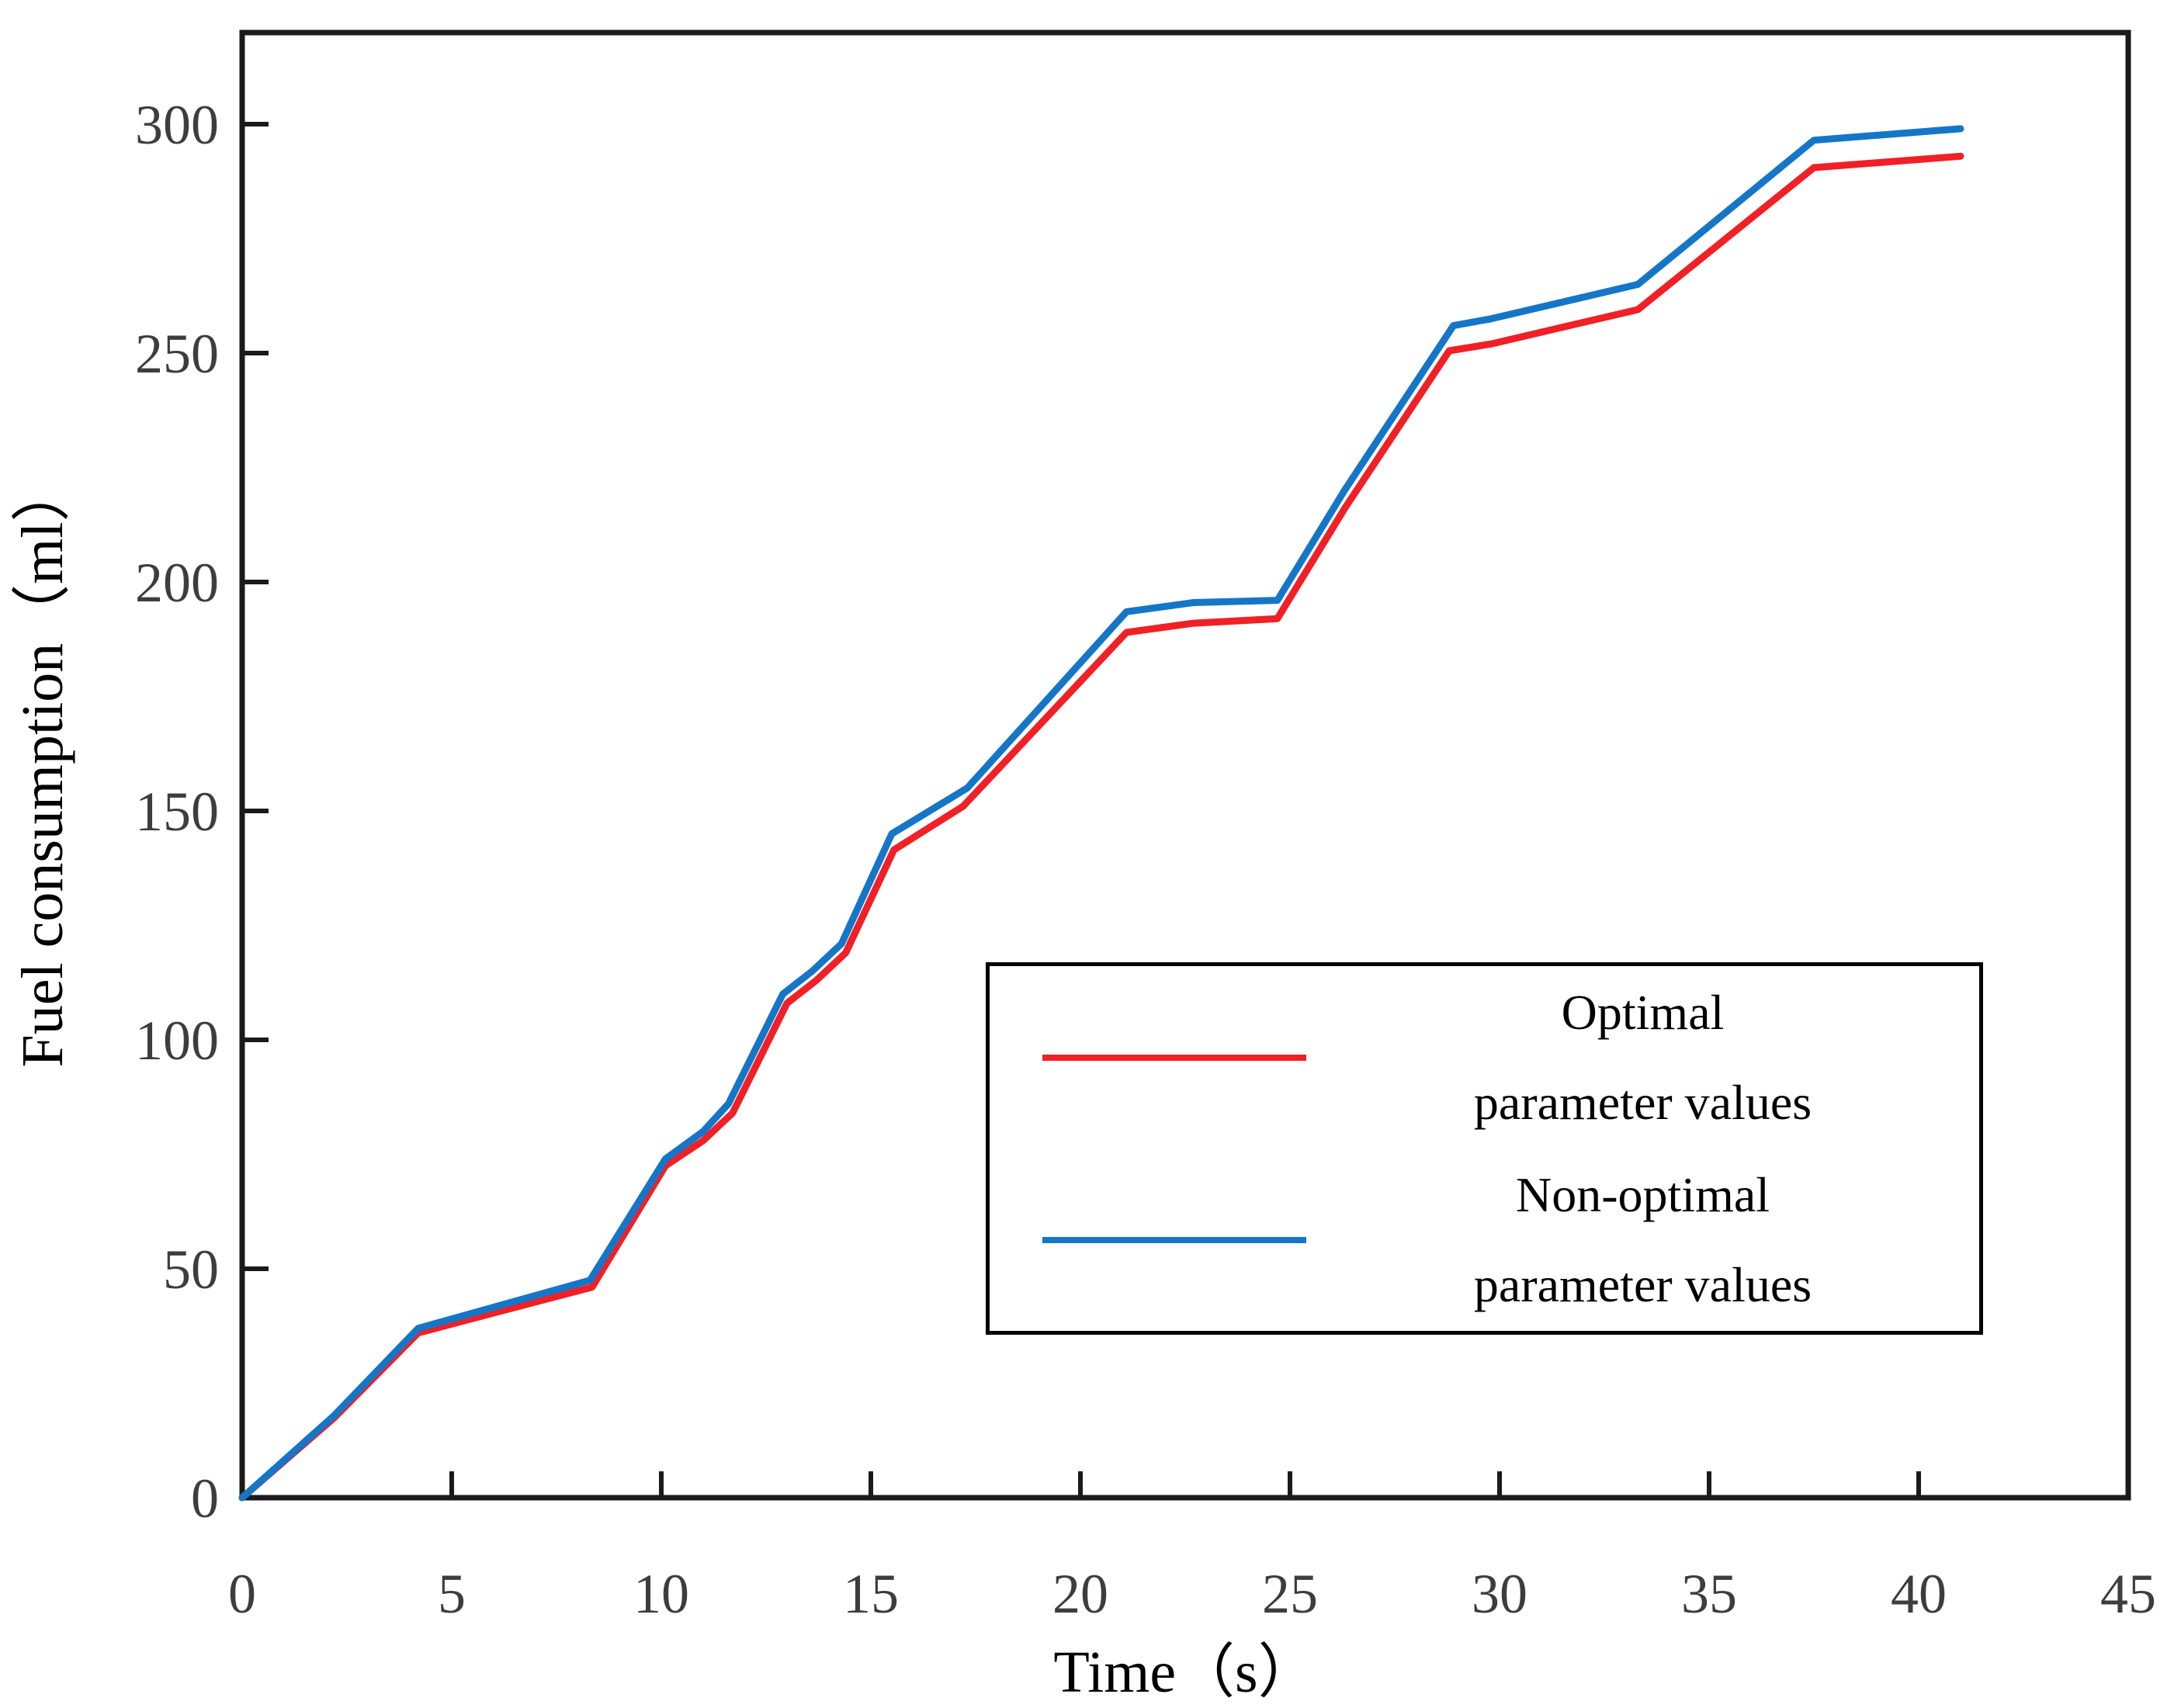 Image resolution: width=2181 pixels, height=1708 pixels. I want to click on x-tick-label: 15, so click(871, 1594).